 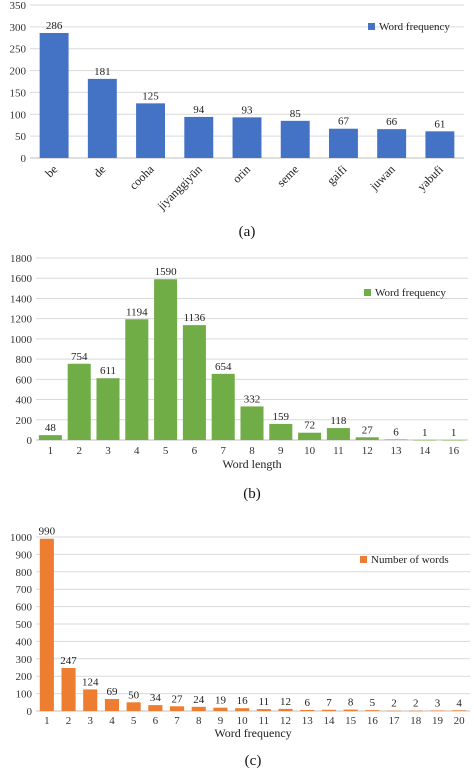 What do you see at coordinates (242, 174) in the screenshot?
I see `x-tick-label: orin` at bounding box center [242, 174].